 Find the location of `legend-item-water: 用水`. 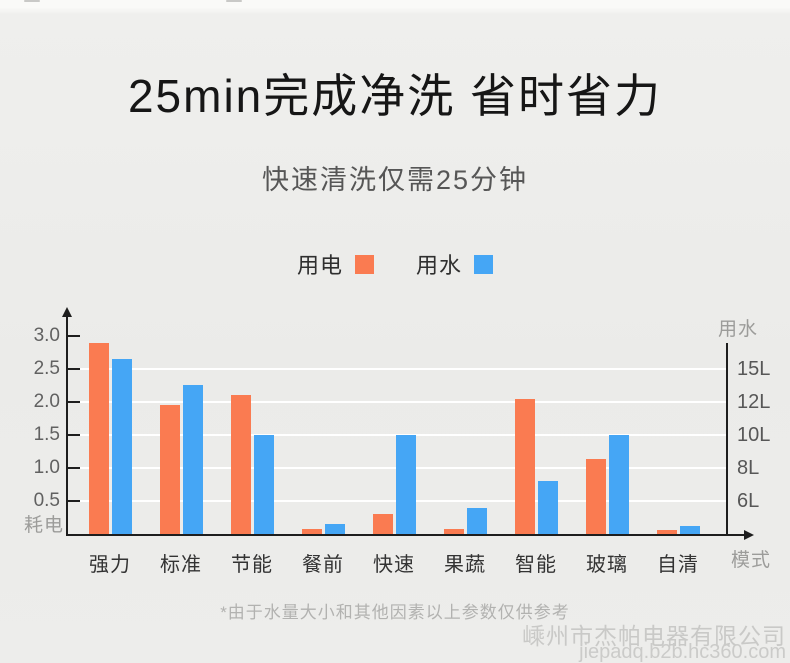

legend-item-water: 用水 is located at coordinates (455, 264).